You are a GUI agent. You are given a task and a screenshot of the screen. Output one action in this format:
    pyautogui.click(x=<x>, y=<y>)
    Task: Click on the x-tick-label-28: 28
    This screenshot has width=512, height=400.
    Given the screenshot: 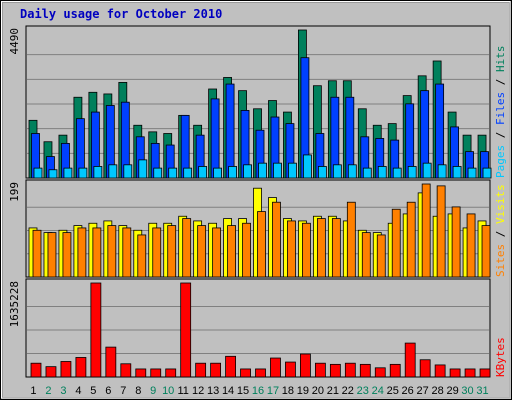 What is the action you would take?
    pyautogui.click(x=437, y=391)
    